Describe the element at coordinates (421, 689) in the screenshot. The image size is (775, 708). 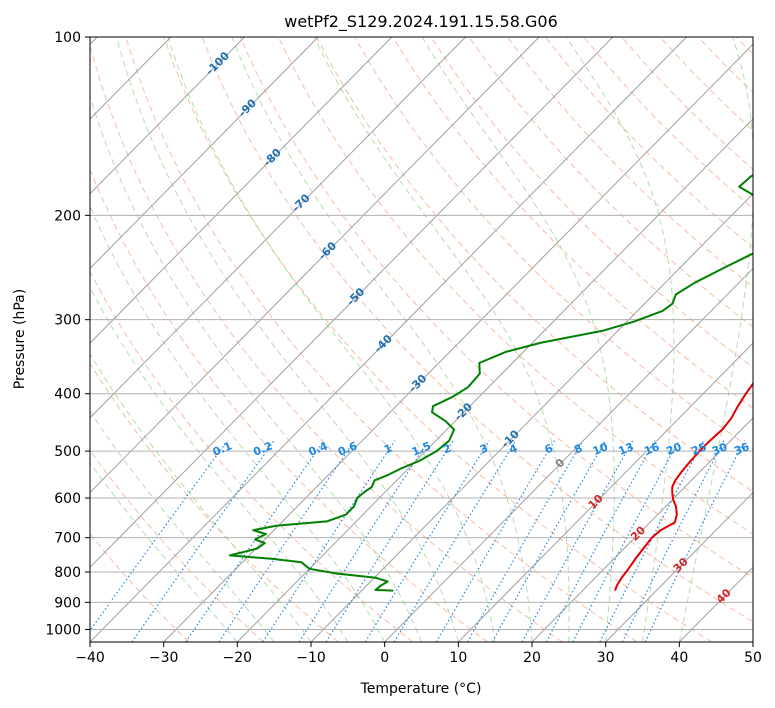
I see `x-axis-label: Temperature (°C)` at that location.